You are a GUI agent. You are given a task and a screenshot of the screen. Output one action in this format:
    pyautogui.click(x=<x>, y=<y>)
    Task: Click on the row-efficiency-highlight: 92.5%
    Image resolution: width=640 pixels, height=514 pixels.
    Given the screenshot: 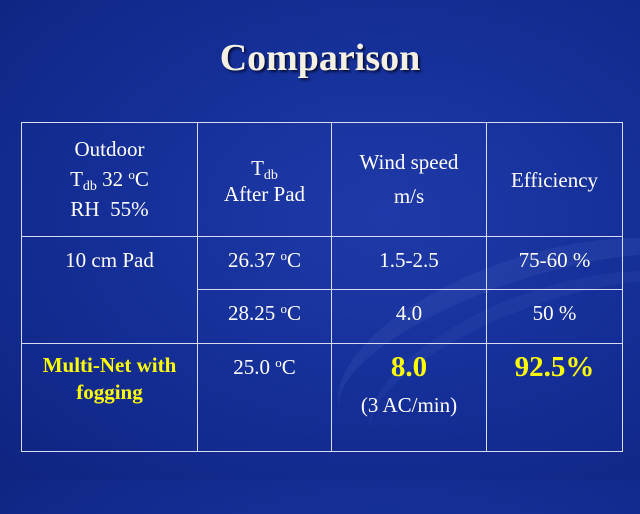 What is the action you would take?
    pyautogui.click(x=554, y=366)
    